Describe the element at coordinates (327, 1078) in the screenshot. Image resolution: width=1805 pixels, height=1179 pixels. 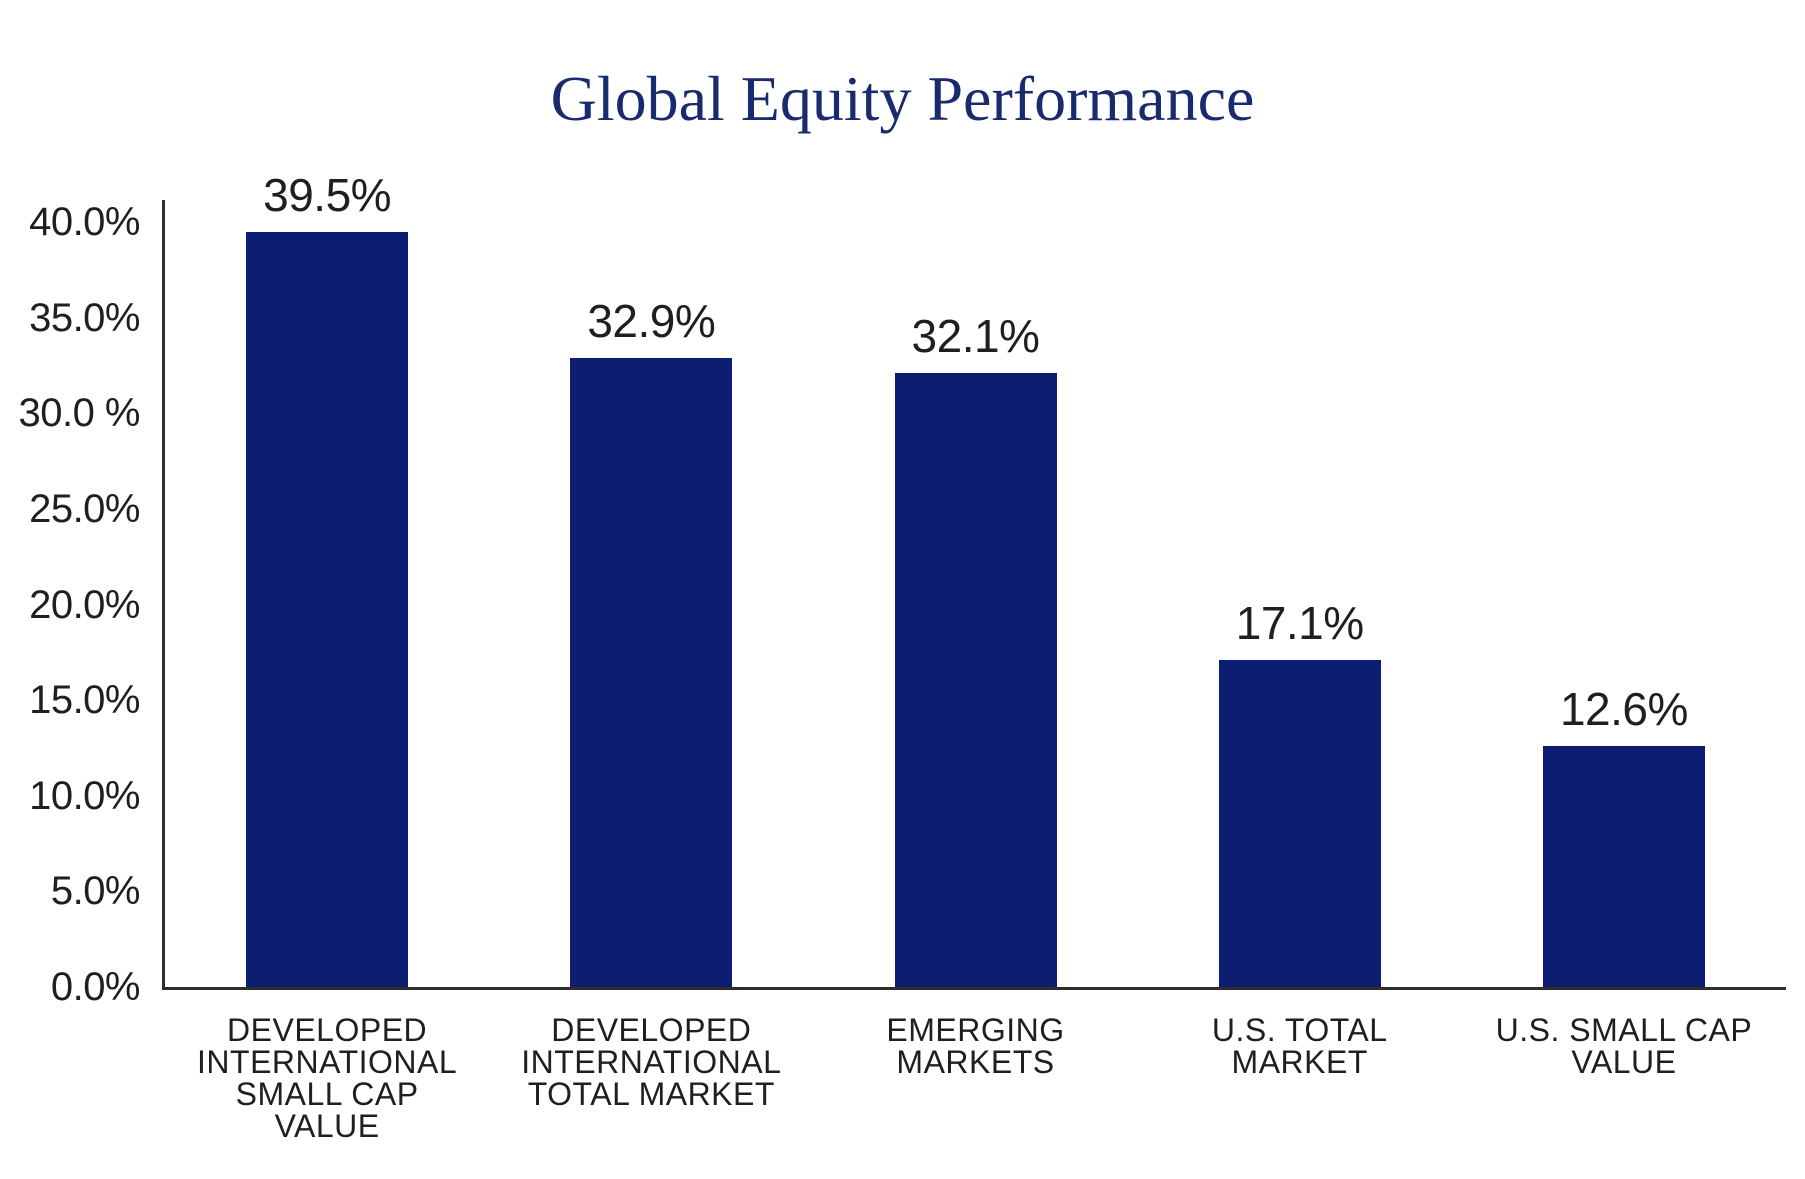
I see `x-axis-label: DEVELOPED INTERNATIONAL SMALL CAP VALUE` at that location.